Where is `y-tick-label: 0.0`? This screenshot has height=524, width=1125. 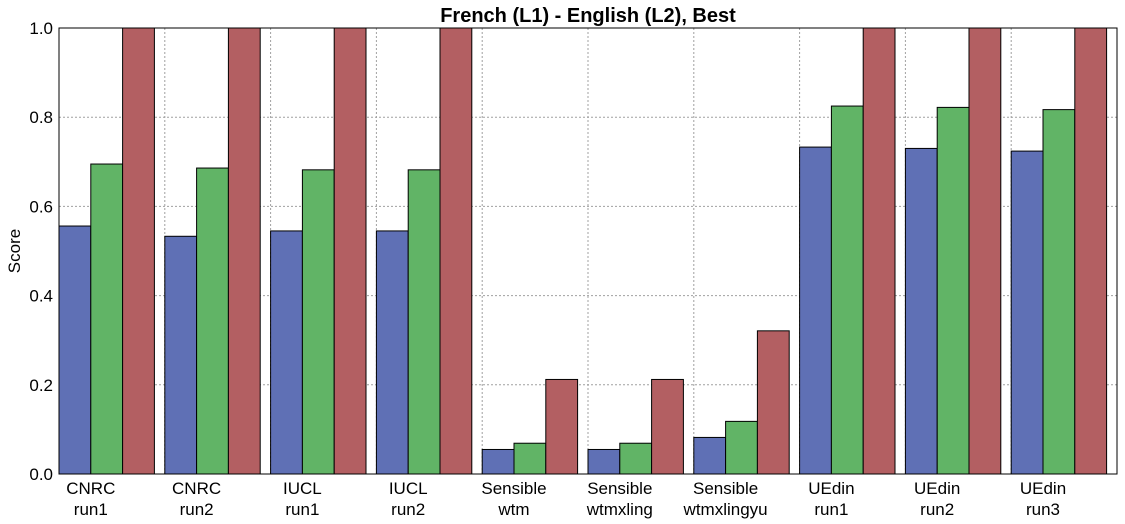 y-tick-label: 0.0 is located at coordinates (41, 474).